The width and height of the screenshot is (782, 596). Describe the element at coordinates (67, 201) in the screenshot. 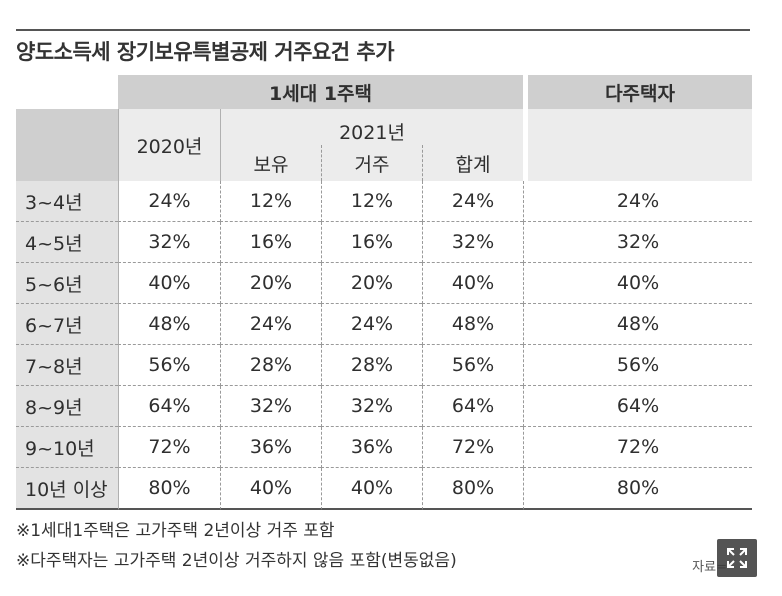

I see `period-cell: 3~4년` at that location.